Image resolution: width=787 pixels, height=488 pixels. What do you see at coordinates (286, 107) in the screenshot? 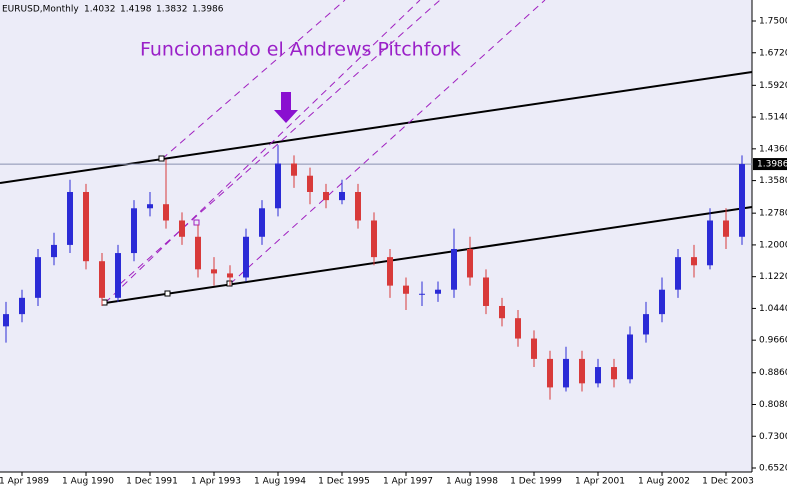
I see `arrow` at bounding box center [286, 107].